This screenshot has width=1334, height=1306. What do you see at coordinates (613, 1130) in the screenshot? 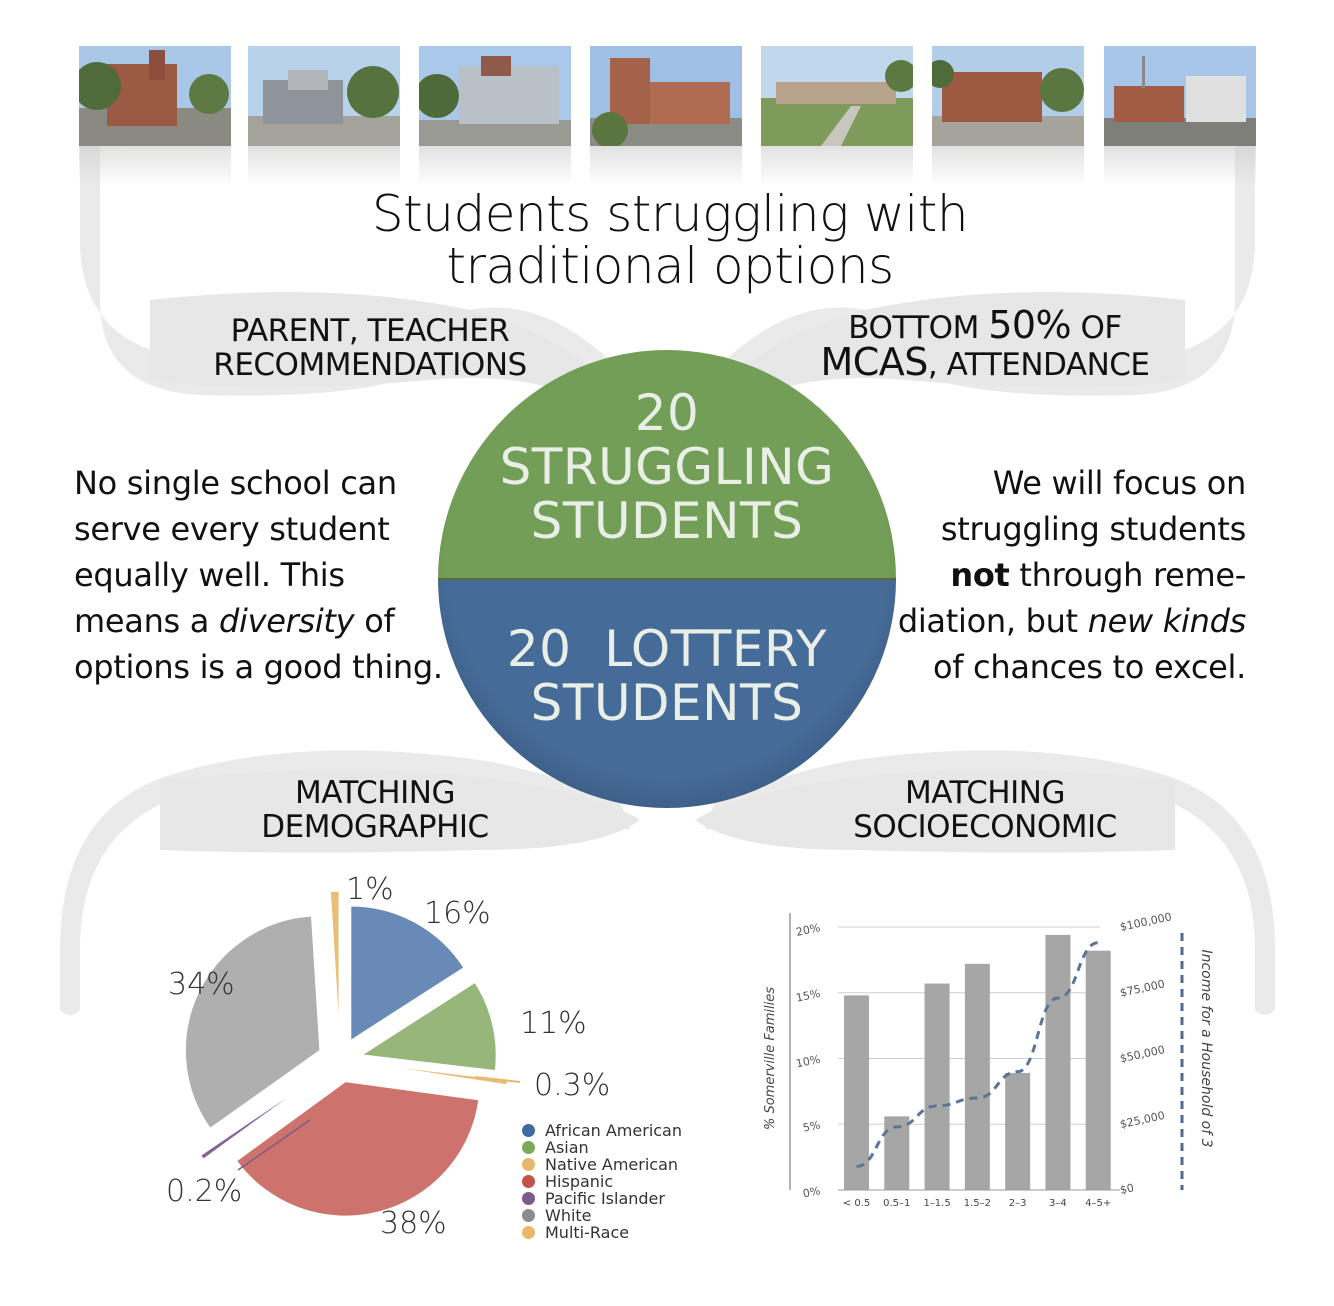
I see `legend-label: African American` at bounding box center [613, 1130].